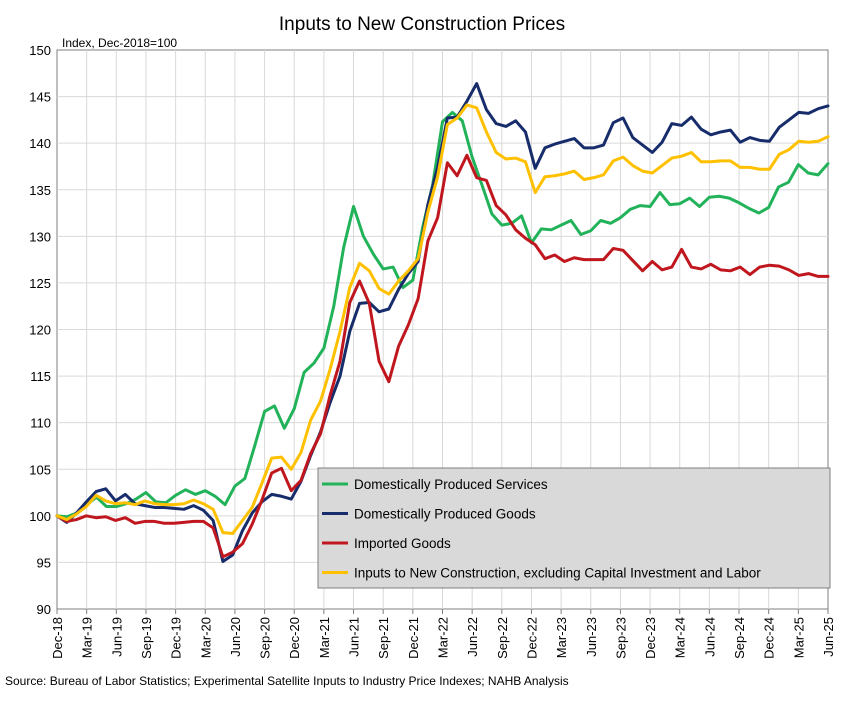 Image resolution: width=848 pixels, height=706 pixels. I want to click on x-tick-label: Sep-24, so click(739, 638).